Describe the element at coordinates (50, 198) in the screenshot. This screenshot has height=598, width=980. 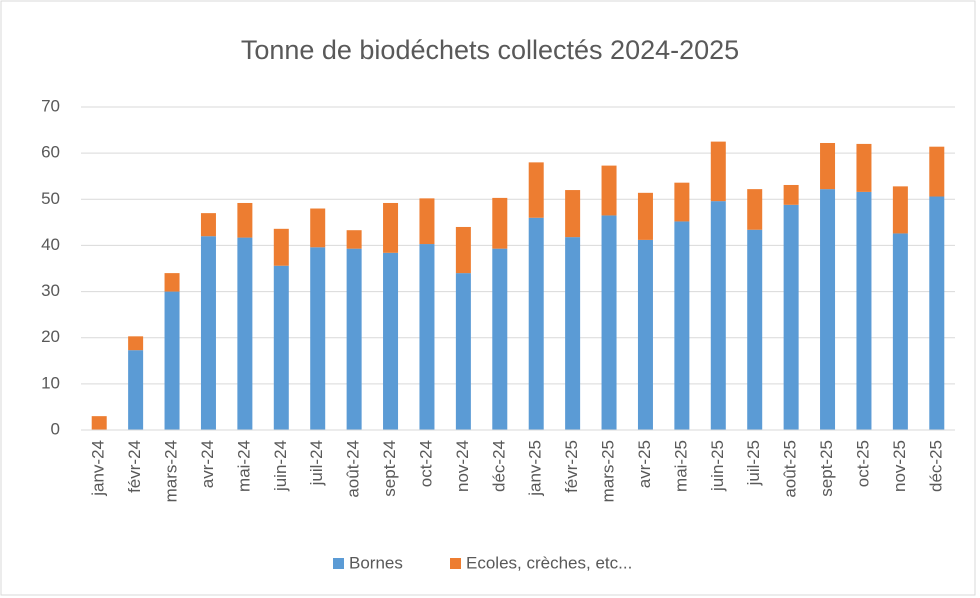
I see `y-tick-label: 50` at that location.